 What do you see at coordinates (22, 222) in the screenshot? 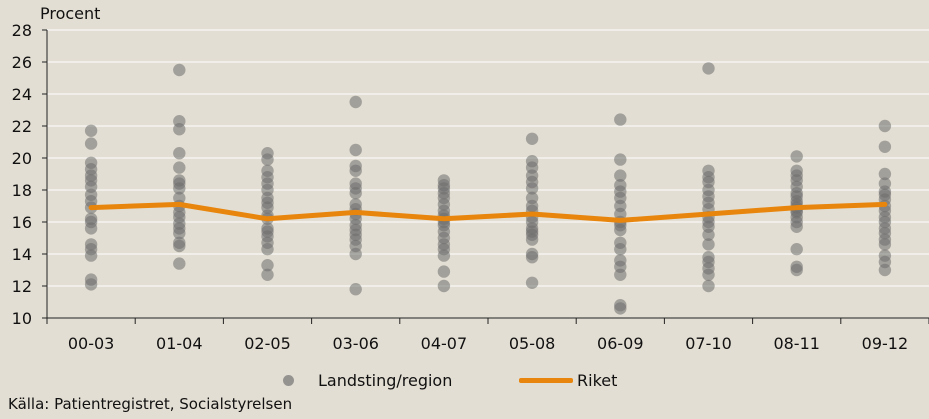
I see `y-tick-label: 16` at bounding box center [22, 222].